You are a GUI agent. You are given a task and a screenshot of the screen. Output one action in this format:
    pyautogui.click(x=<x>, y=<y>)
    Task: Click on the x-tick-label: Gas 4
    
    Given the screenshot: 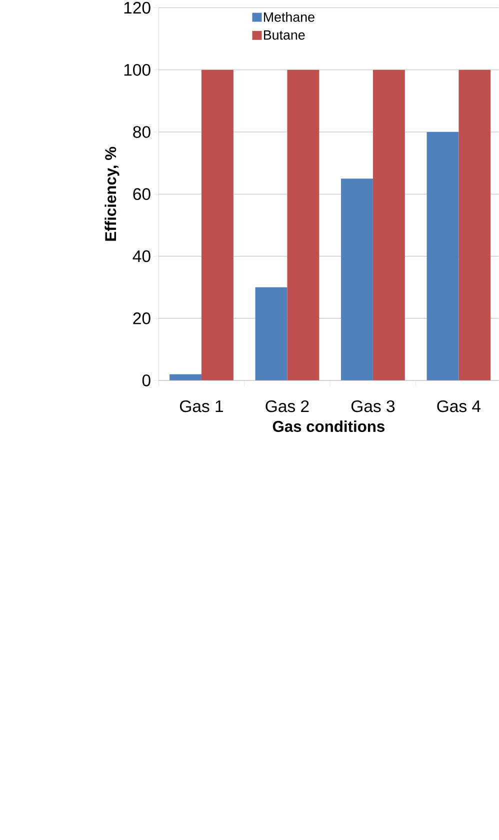 What is the action you would take?
    pyautogui.click(x=459, y=406)
    